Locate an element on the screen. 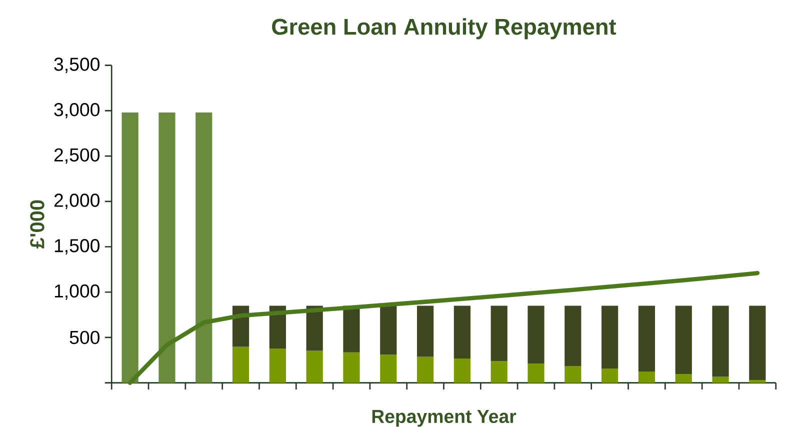 Image resolution: width=807 pixels, height=427 pixels. y-tick-label: 2,000 is located at coordinates (77, 202).